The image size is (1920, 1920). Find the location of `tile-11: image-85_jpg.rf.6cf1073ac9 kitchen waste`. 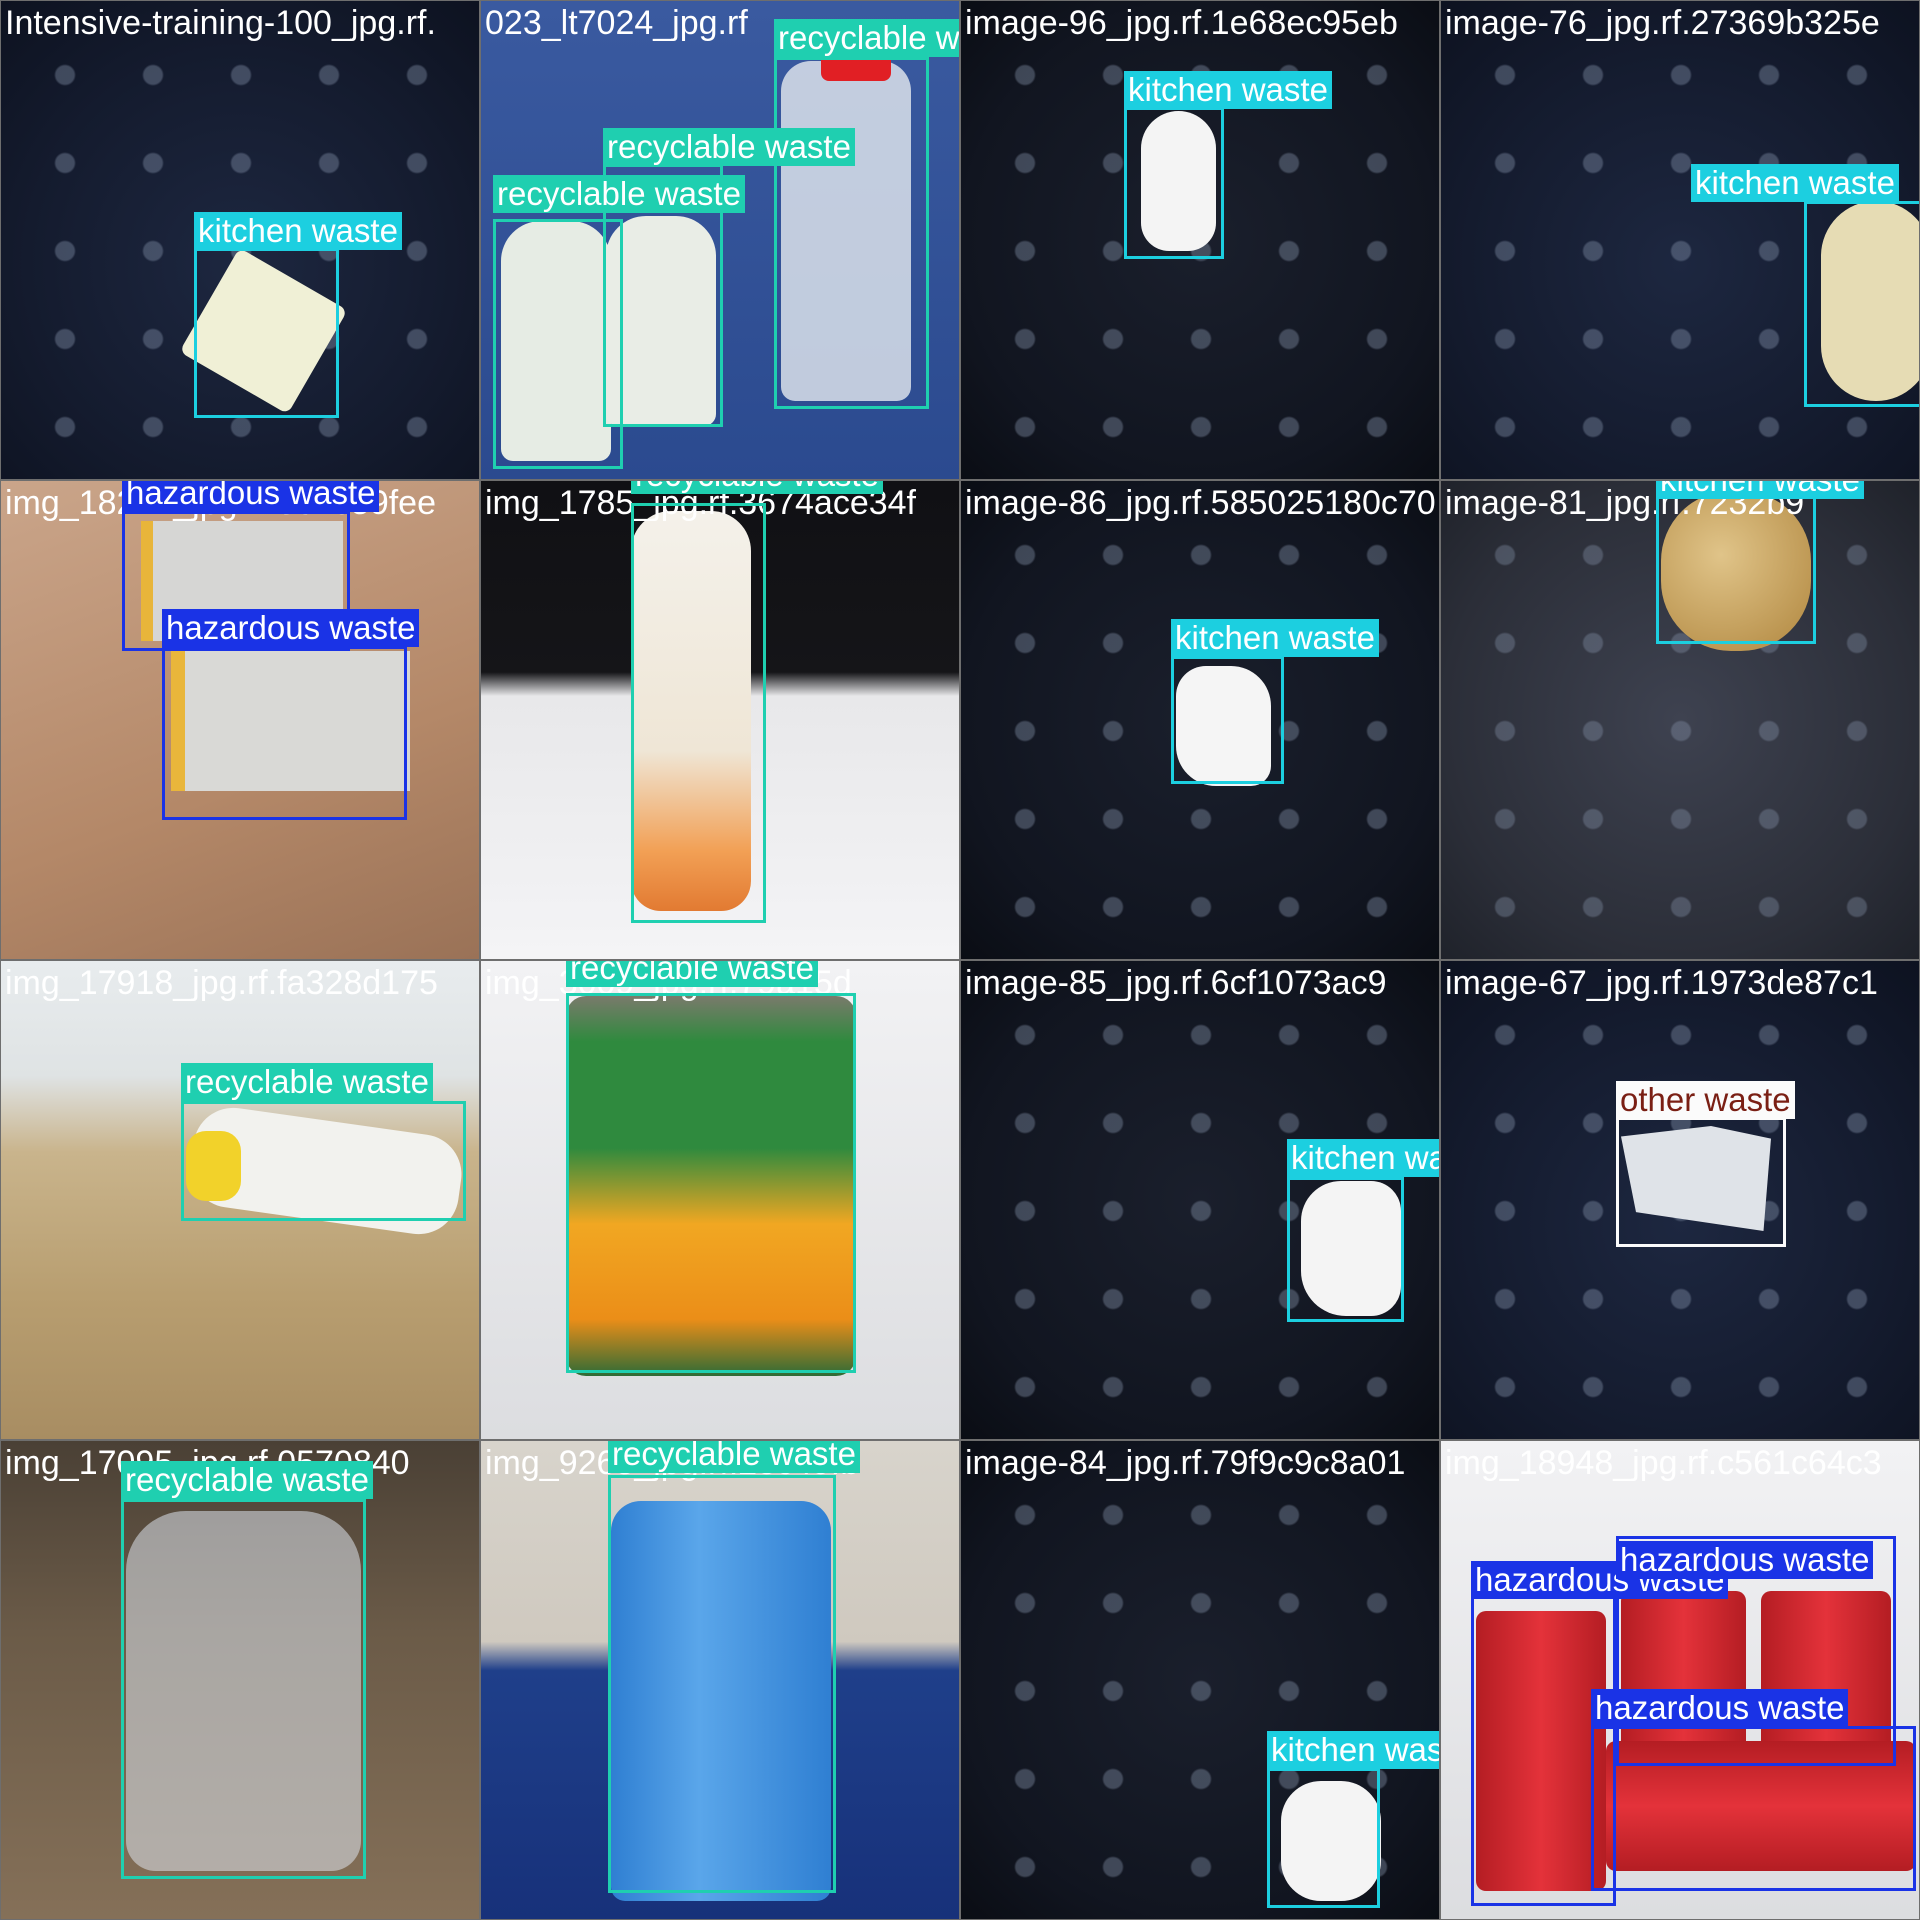

tile-11: image-85_jpg.rf.6cf1073ac9 kitchen waste is located at coordinates (1200, 1200).